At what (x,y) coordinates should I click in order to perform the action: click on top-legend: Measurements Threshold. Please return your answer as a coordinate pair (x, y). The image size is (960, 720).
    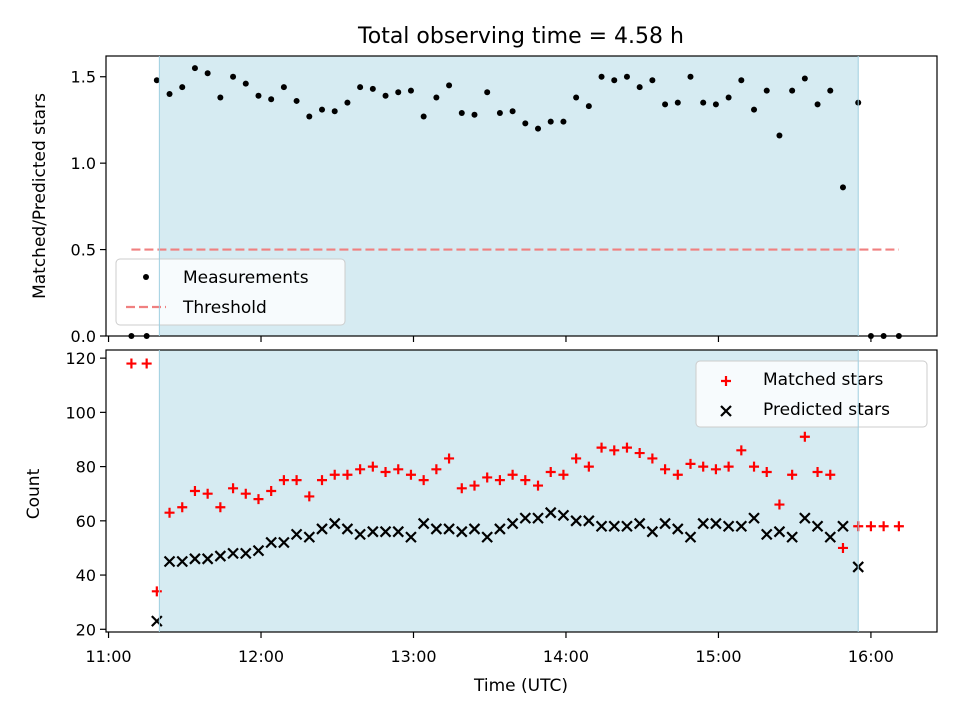
    Looking at the image, I should click on (230, 292).